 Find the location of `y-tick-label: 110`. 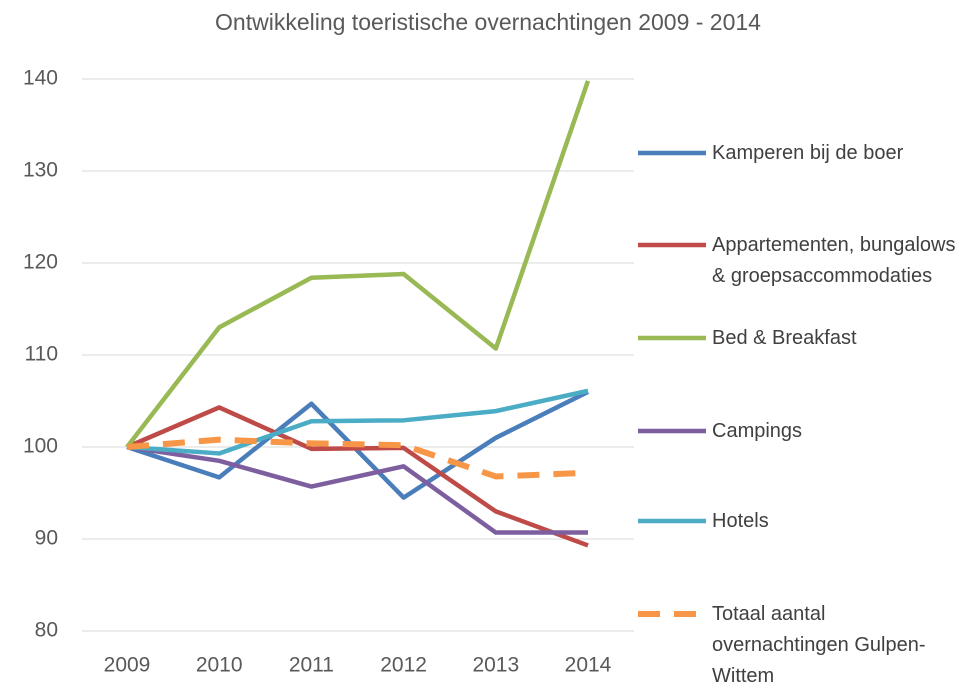

y-tick-label: 110 is located at coordinates (41, 354).